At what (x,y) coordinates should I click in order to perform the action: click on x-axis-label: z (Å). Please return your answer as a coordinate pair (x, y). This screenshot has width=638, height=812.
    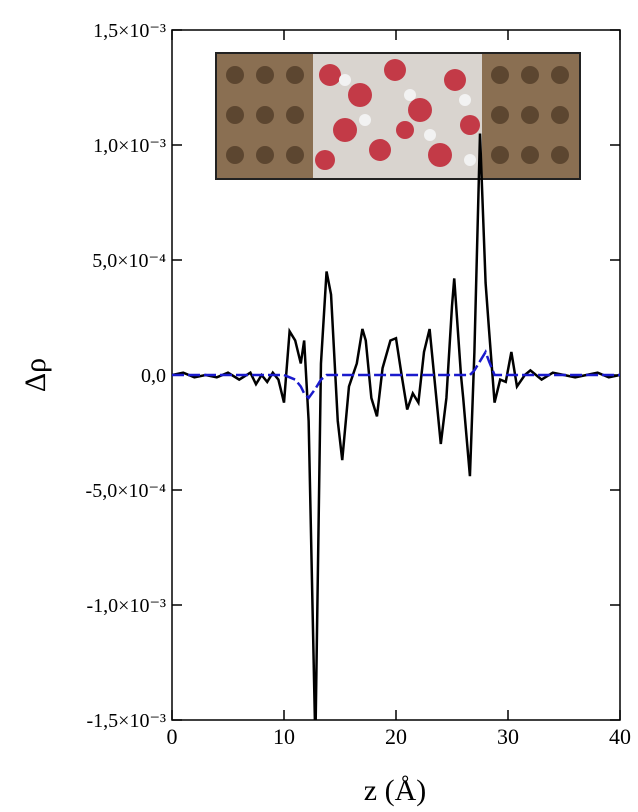
    Looking at the image, I should click on (395, 790).